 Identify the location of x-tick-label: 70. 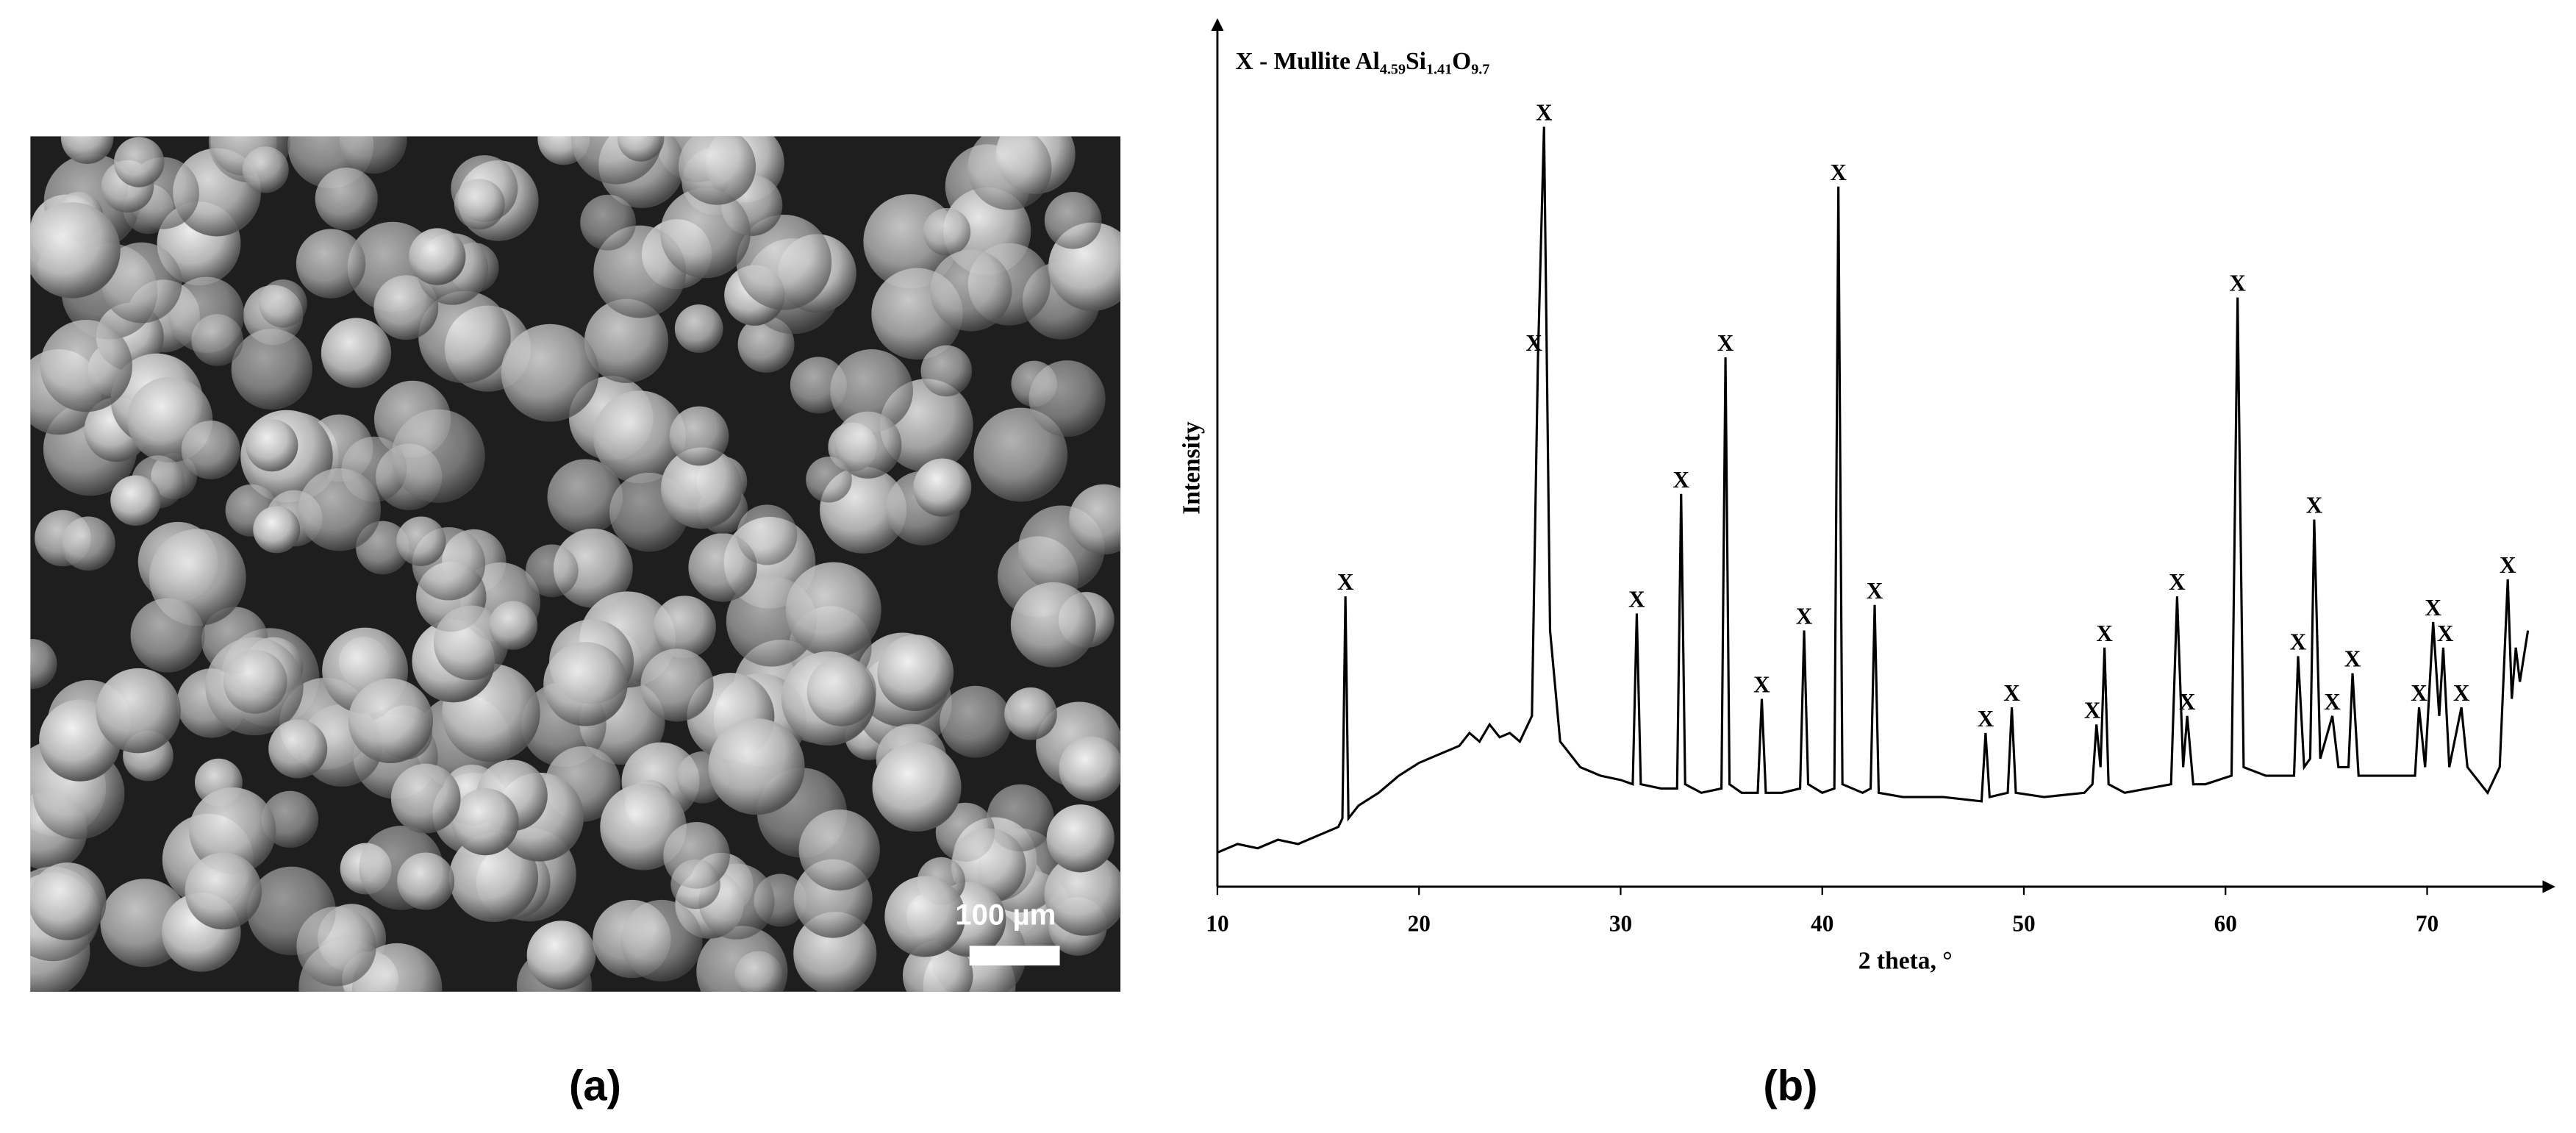
(2427, 923).